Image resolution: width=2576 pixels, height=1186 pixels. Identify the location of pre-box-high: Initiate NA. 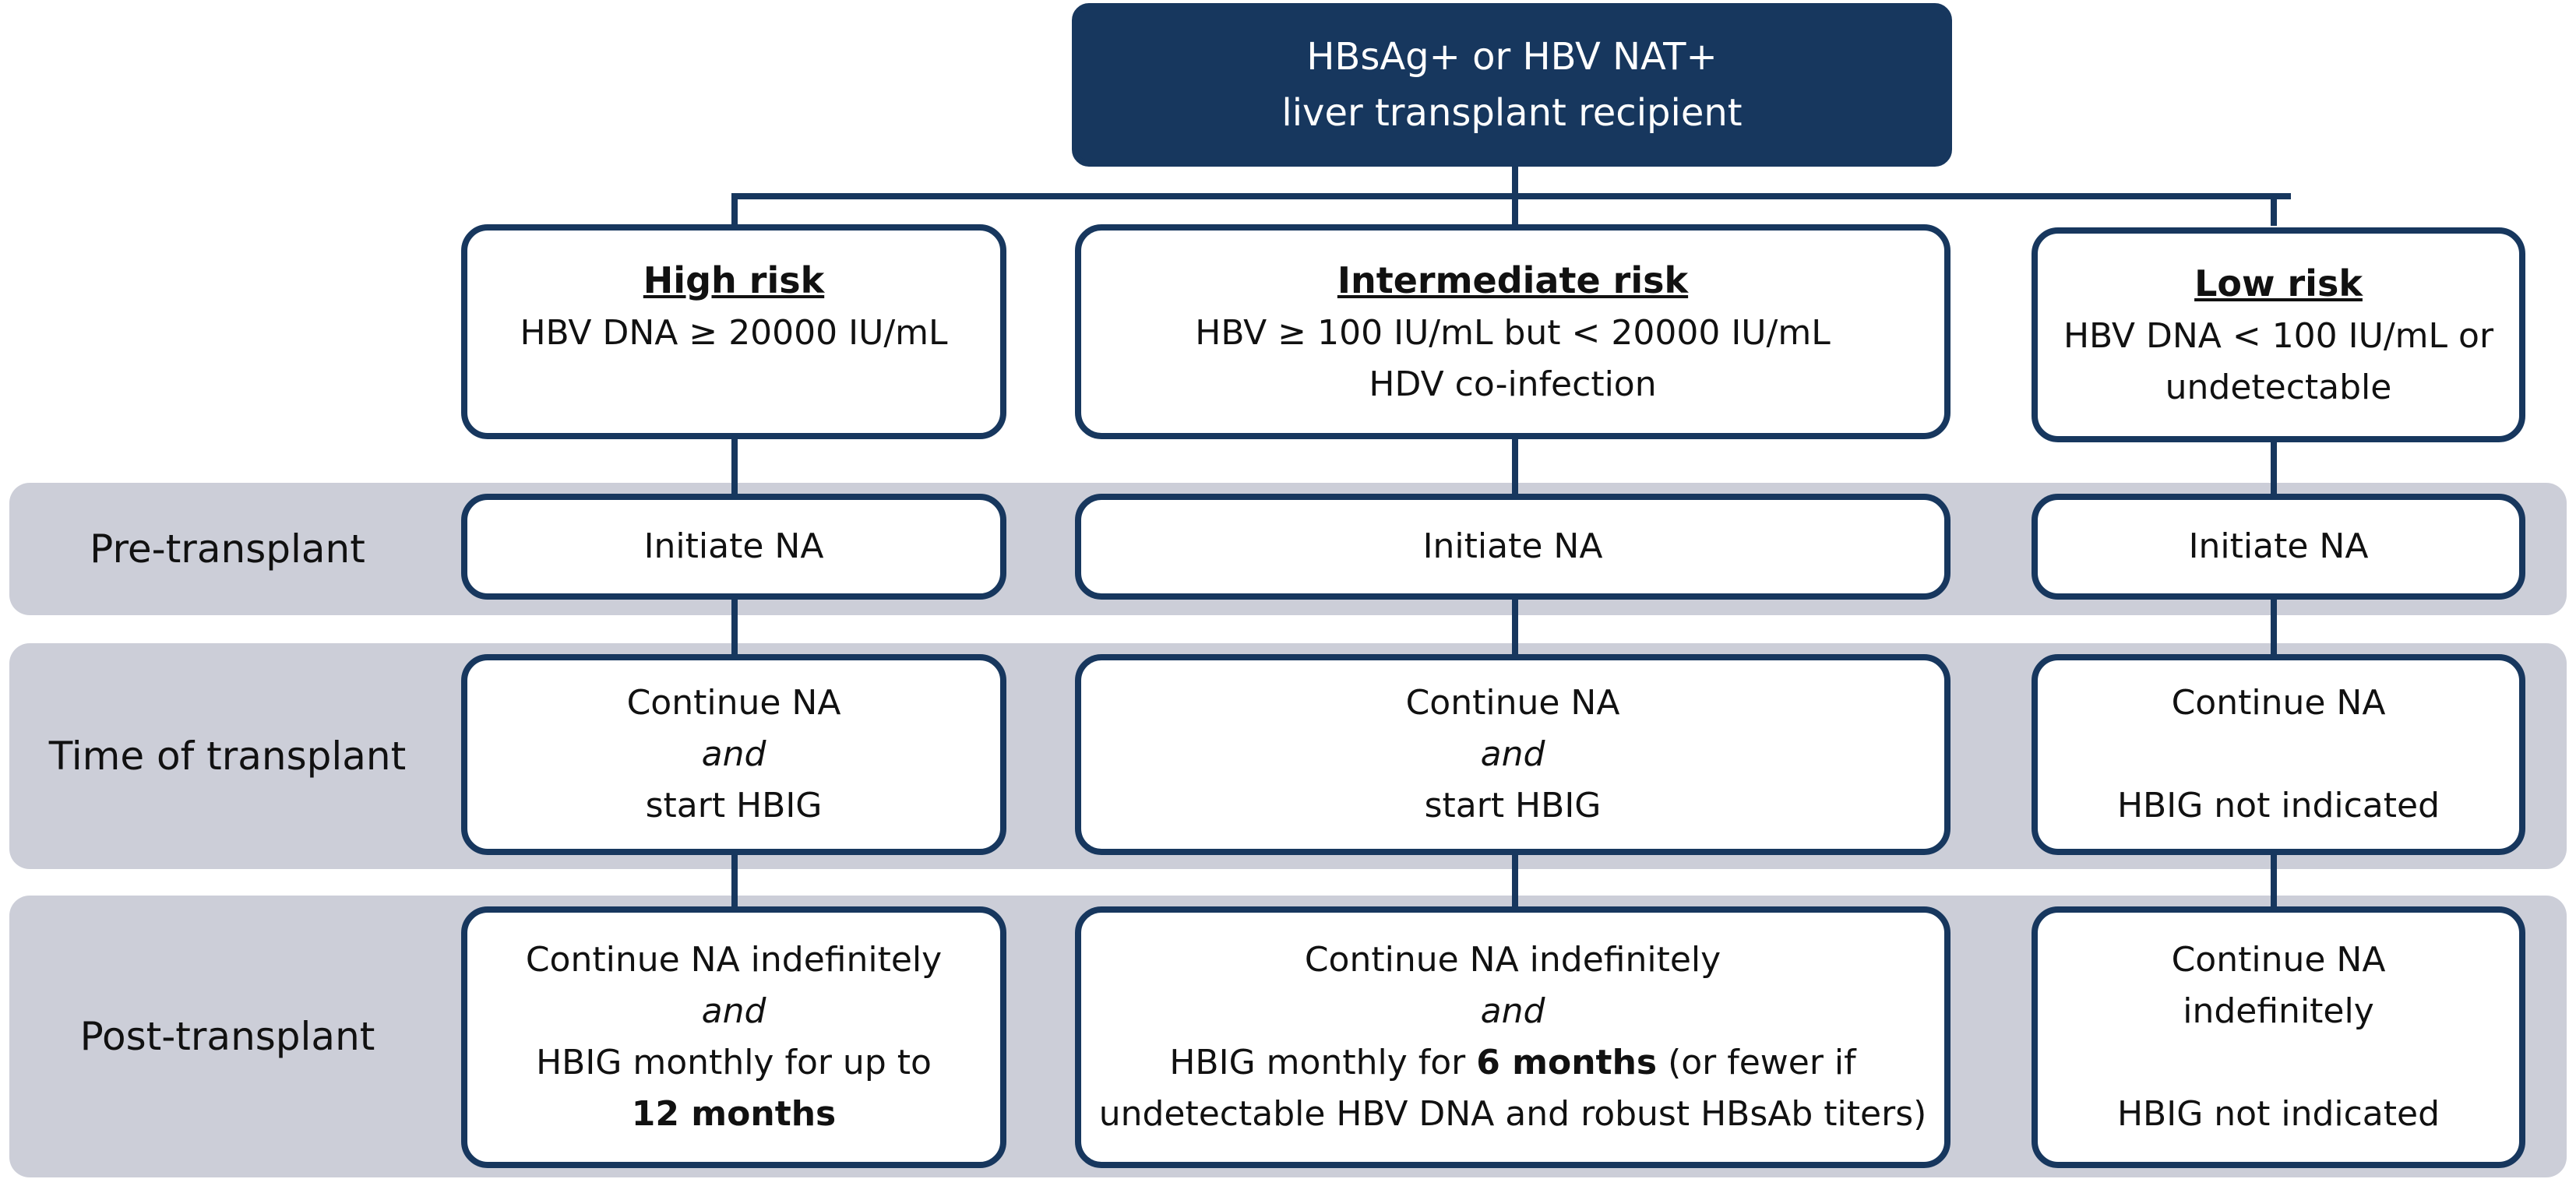
(733, 547).